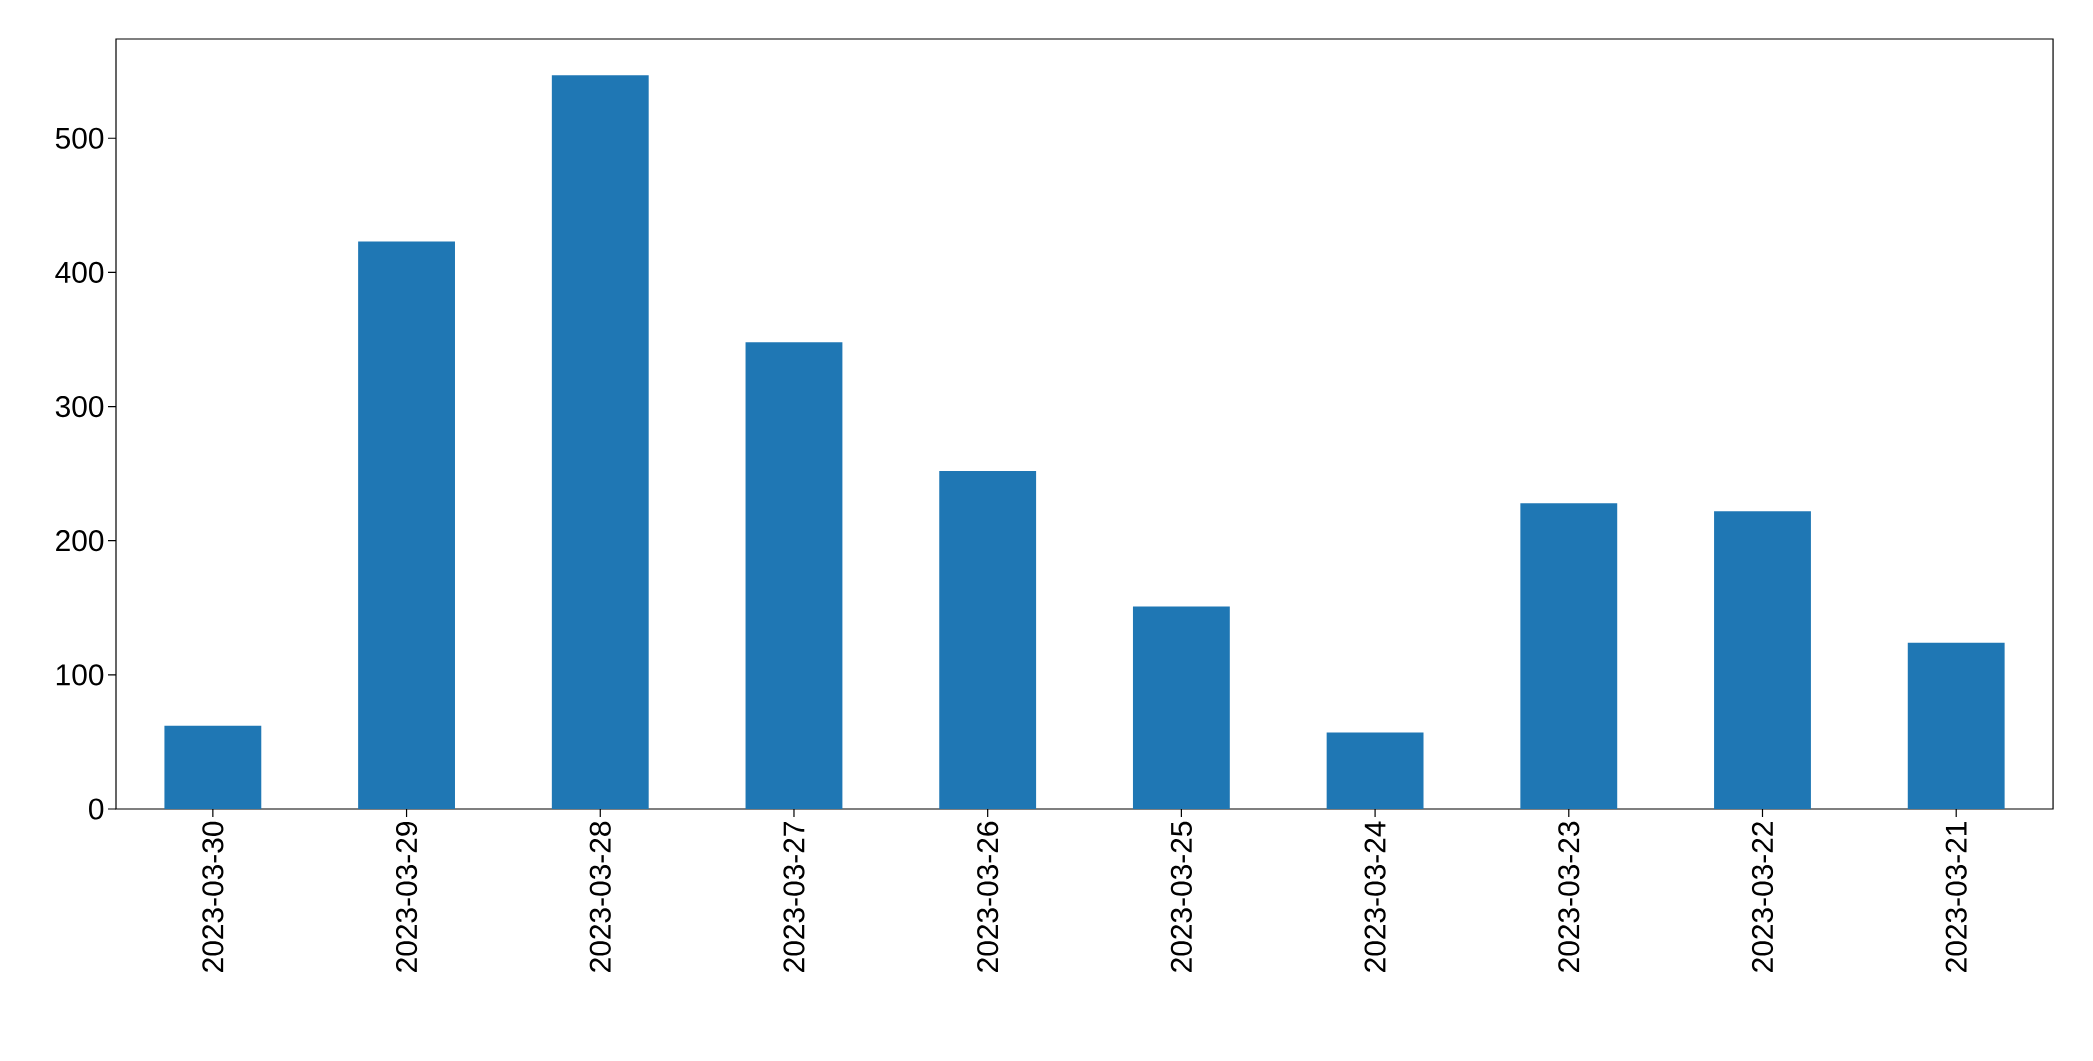 The height and width of the screenshot is (1061, 2093). I want to click on x-tick-label: 2023-03-28, so click(600, 896).